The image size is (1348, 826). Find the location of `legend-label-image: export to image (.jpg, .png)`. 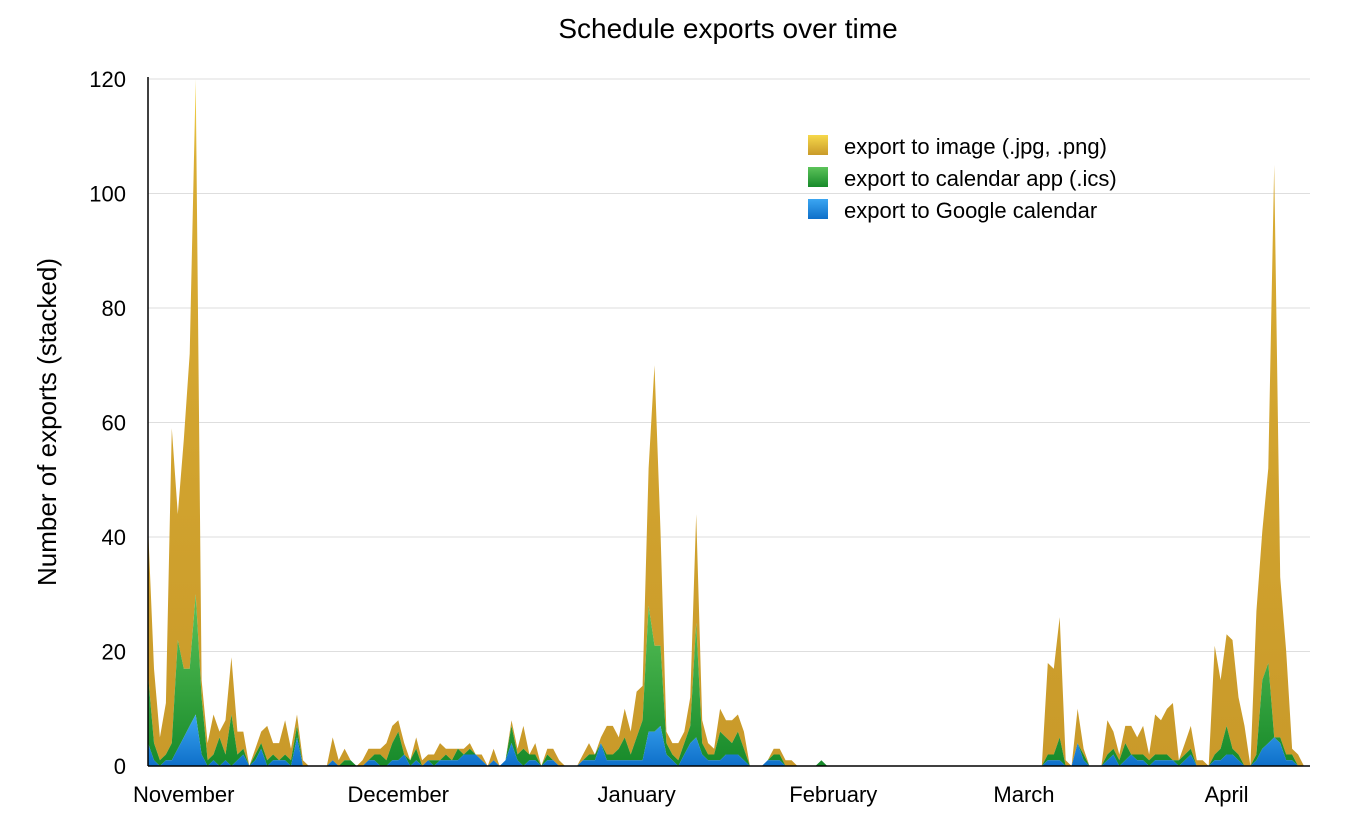

legend-label-image: export to image (.jpg, .png) is located at coordinates (975, 146).